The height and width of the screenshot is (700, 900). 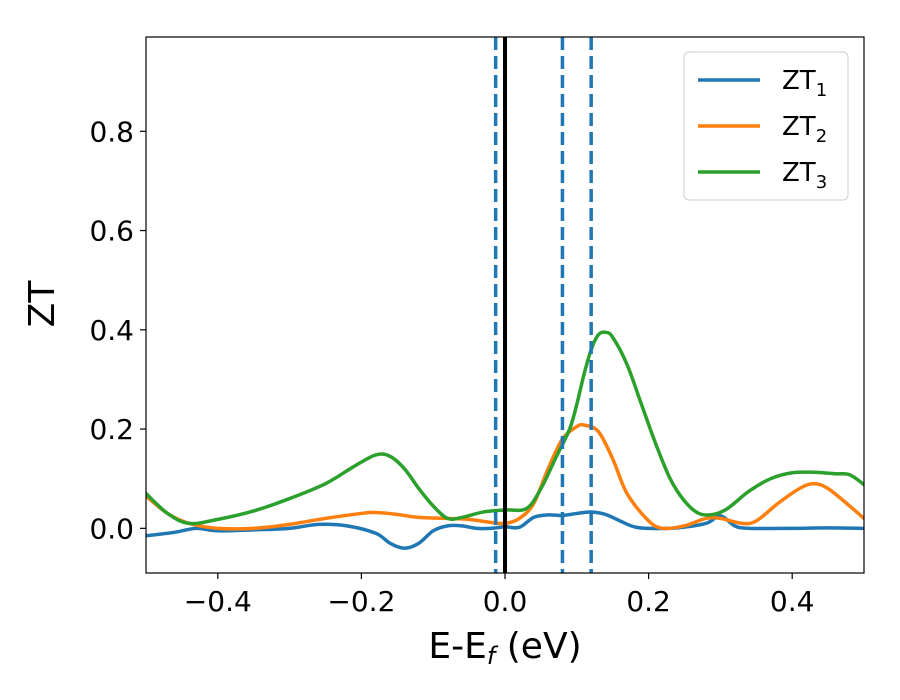 What do you see at coordinates (42, 304) in the screenshot?
I see `y-axis-label: ZT` at bounding box center [42, 304].